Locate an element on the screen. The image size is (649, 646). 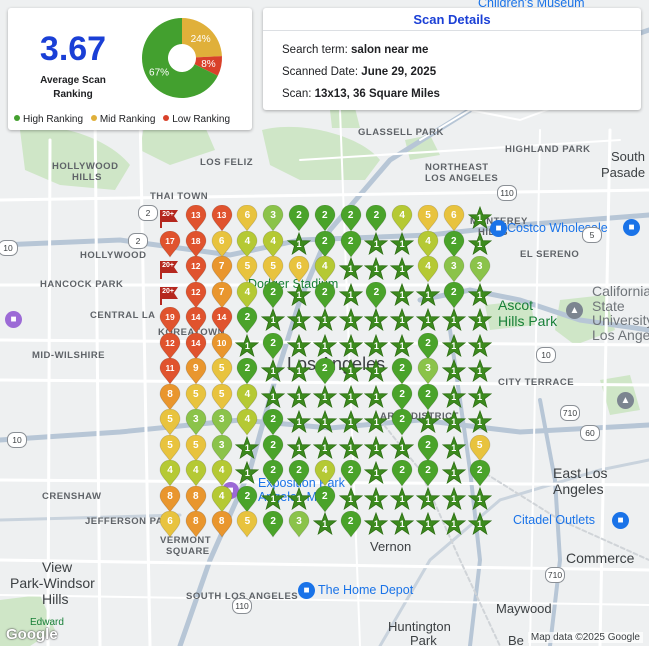
ranking-pin: 10 is located at coordinates (222, 348).